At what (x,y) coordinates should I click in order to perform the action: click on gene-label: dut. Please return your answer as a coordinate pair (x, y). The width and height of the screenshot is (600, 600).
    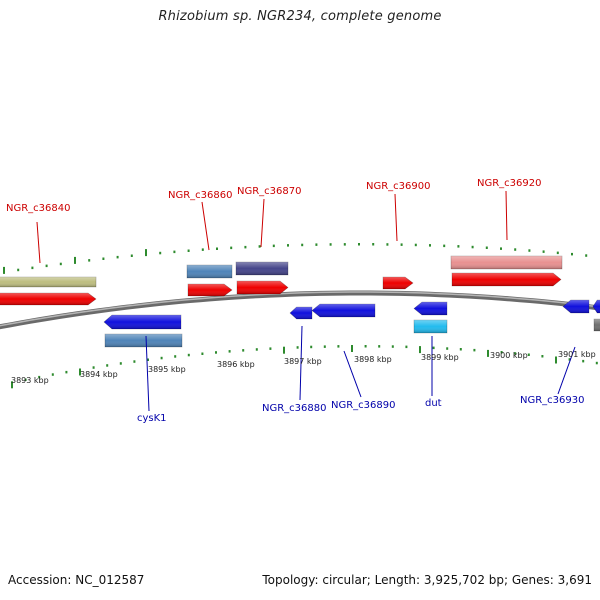
    Looking at the image, I should click on (433, 403).